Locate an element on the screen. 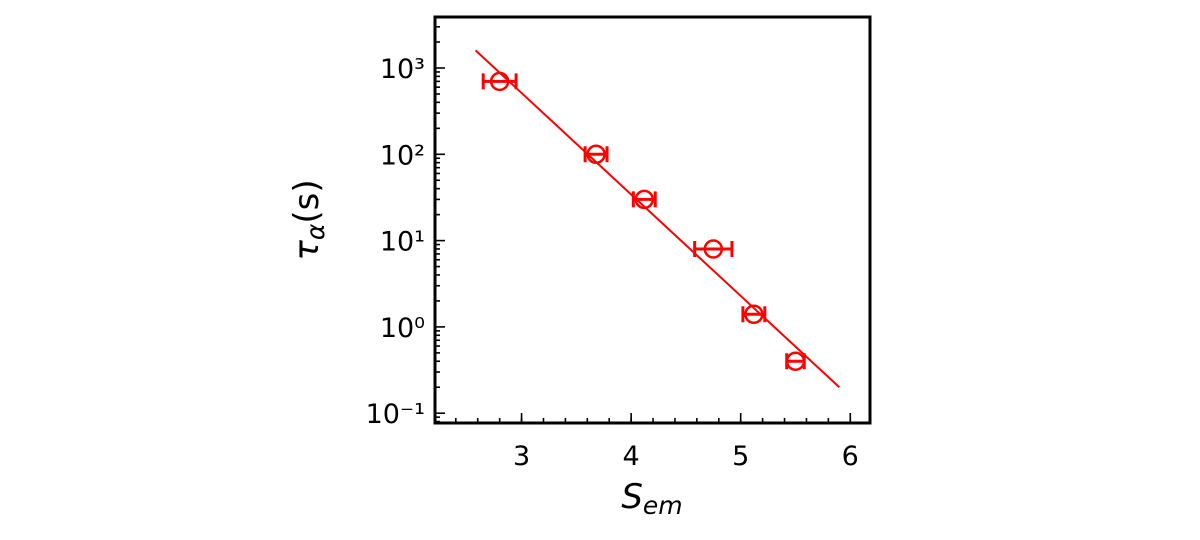 The image size is (1200, 540). x-tick-label: 6 is located at coordinates (850, 456).